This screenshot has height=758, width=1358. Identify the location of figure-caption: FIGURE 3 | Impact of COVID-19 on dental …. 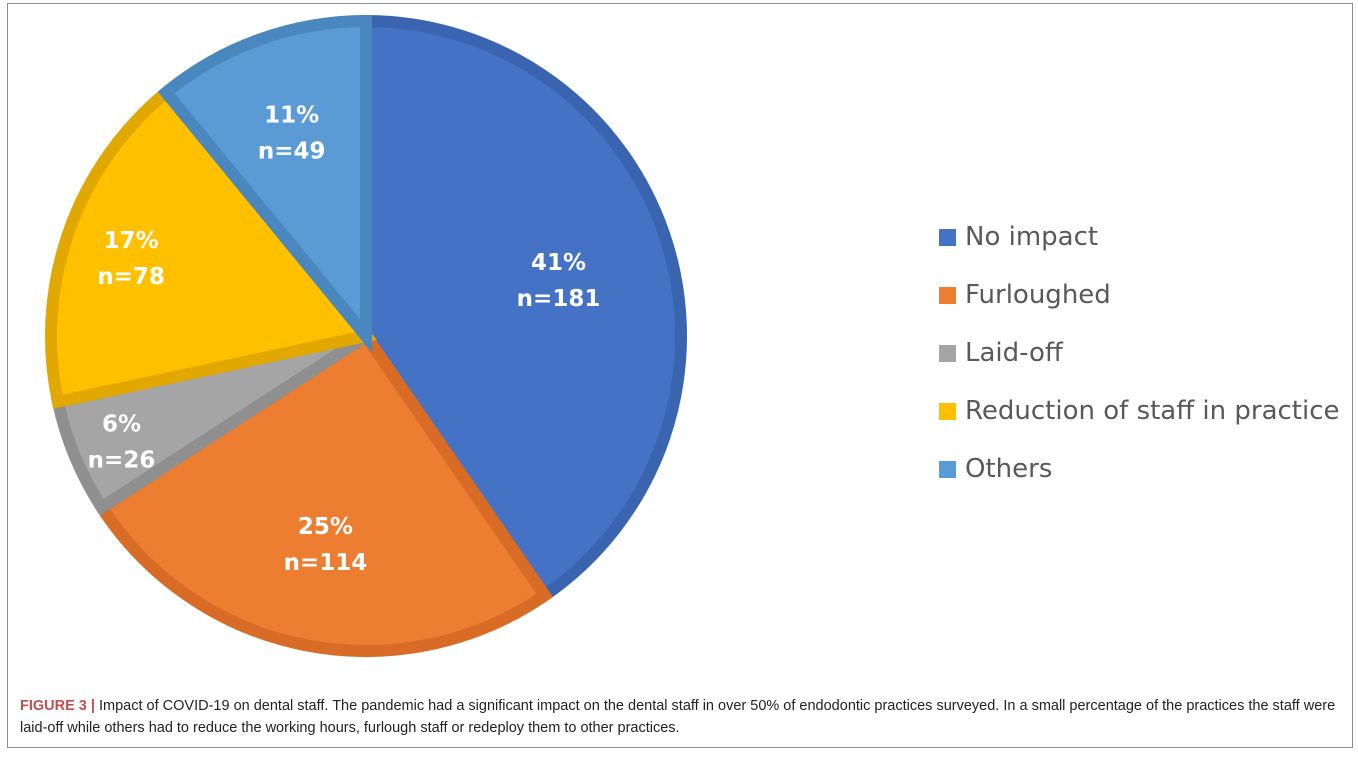
(680, 717).